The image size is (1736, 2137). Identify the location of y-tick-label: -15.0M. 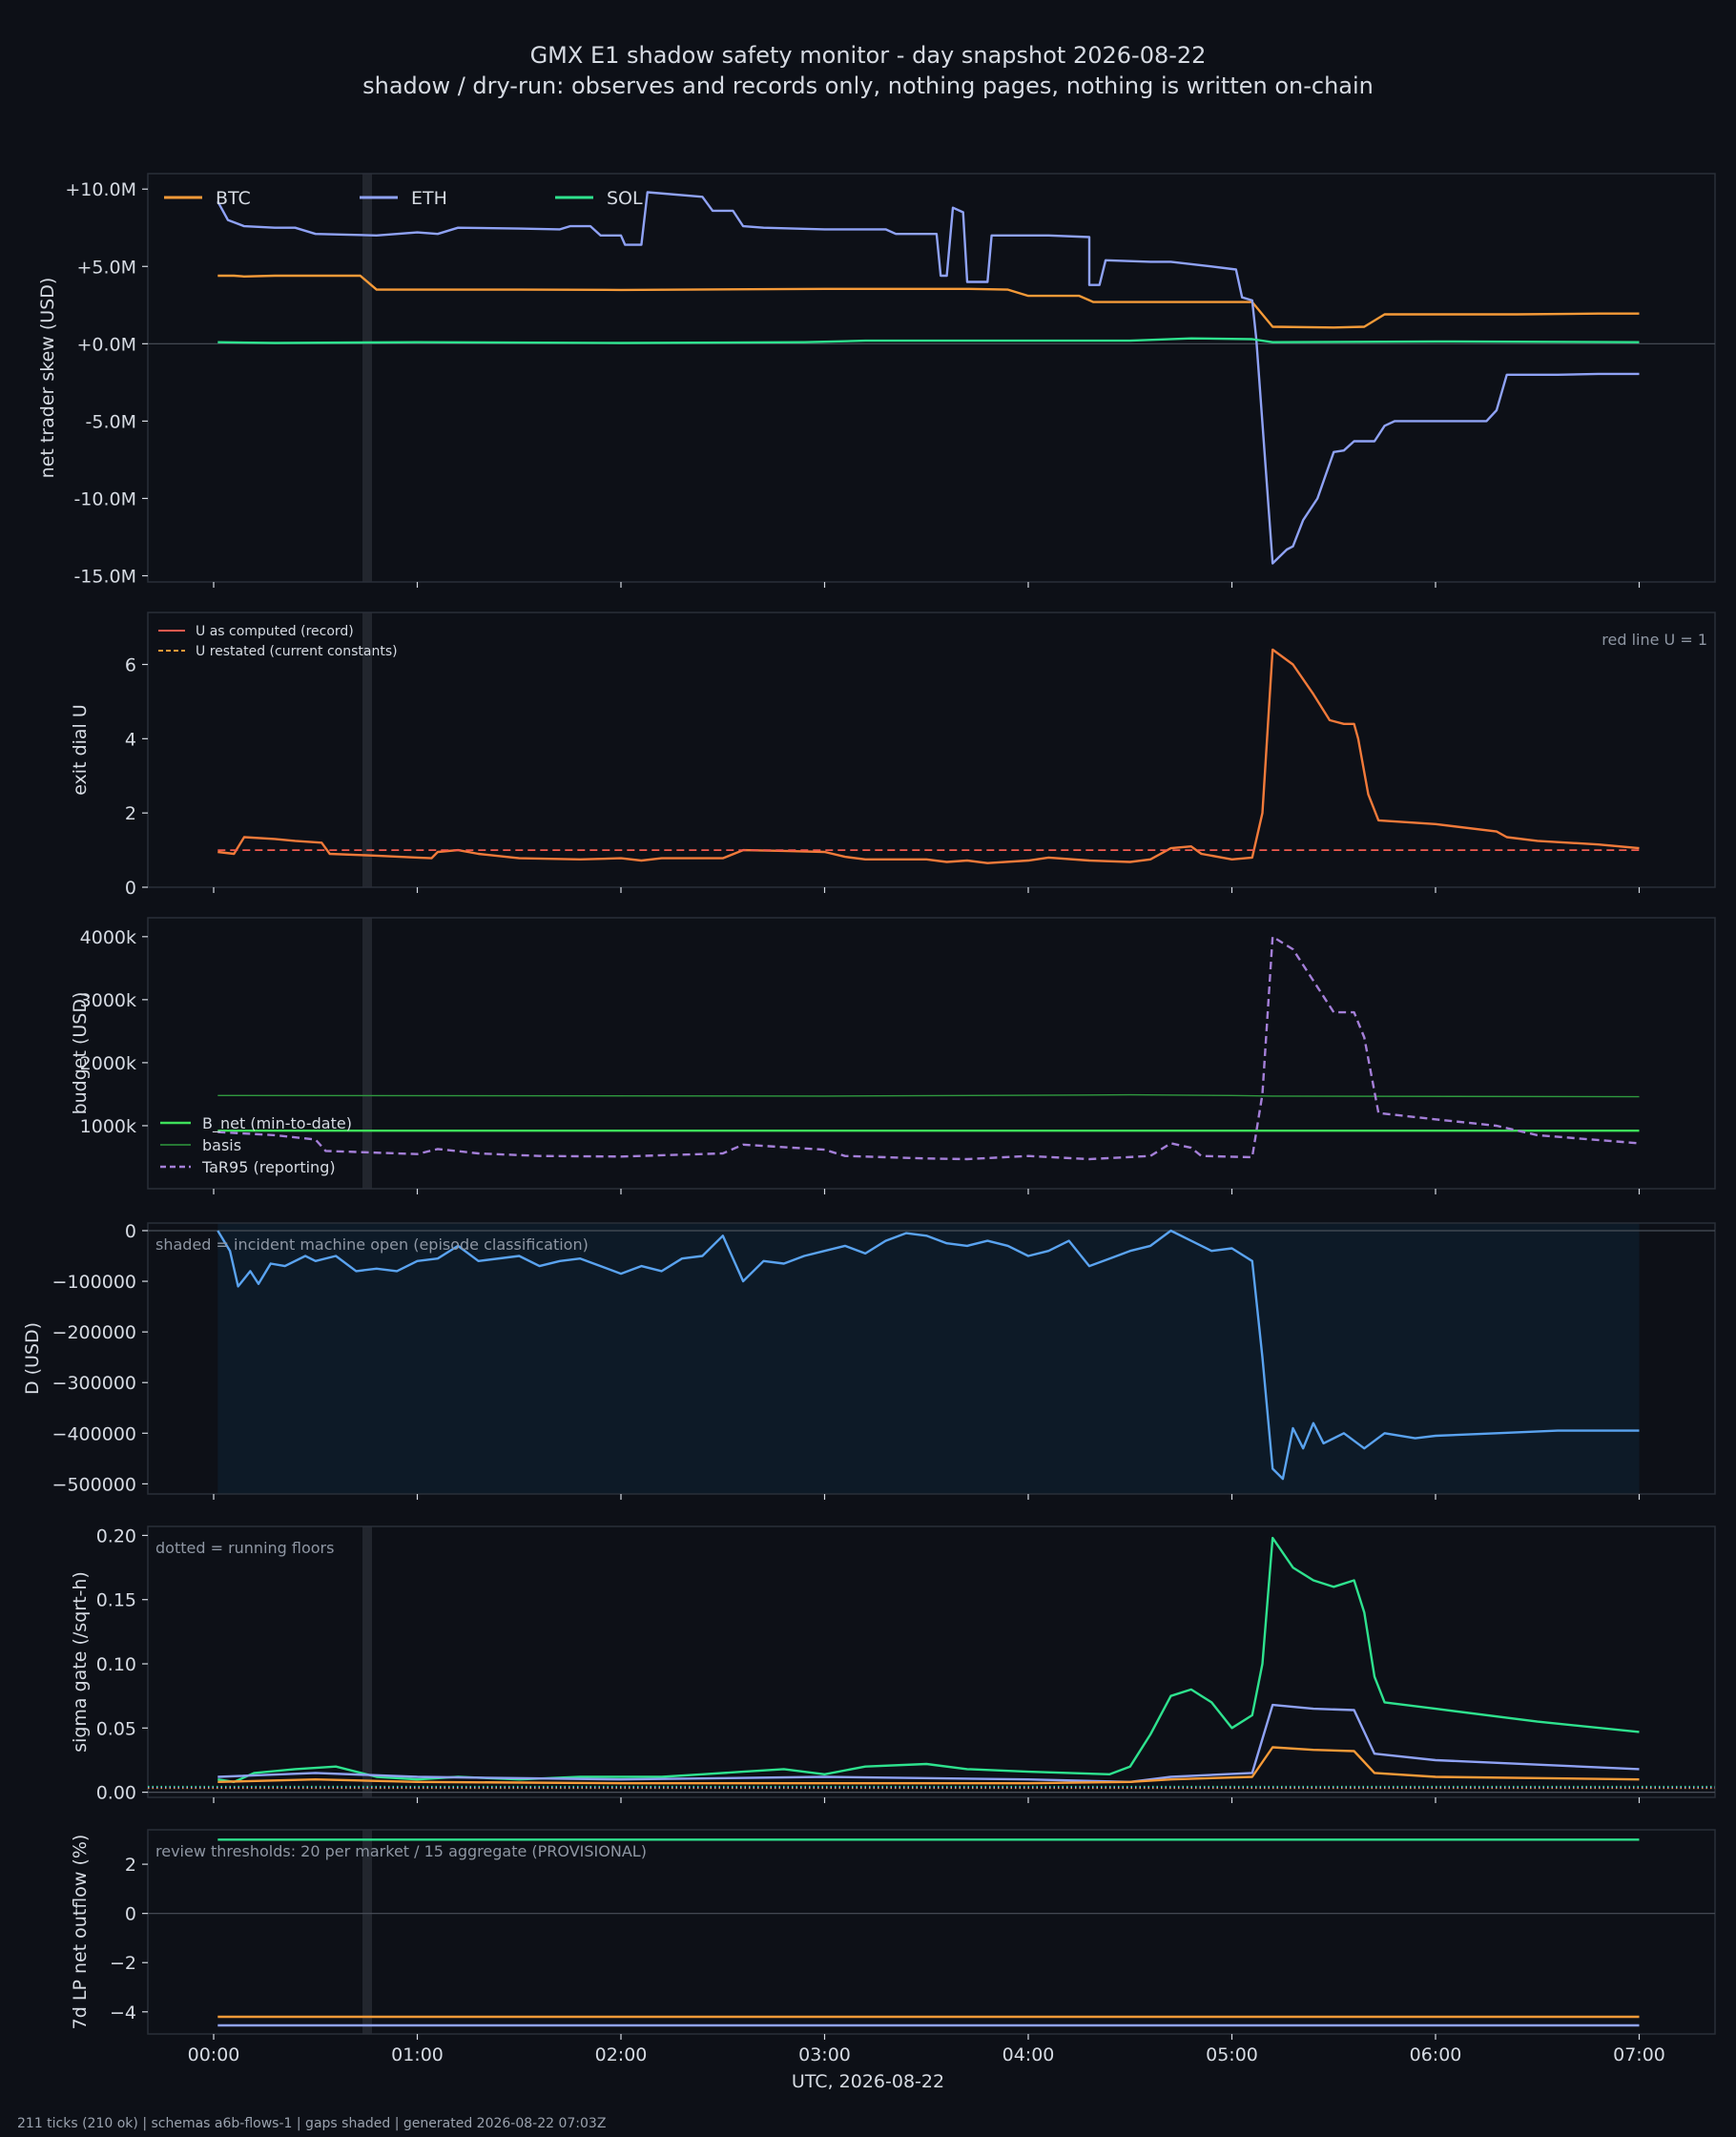
(104, 577).